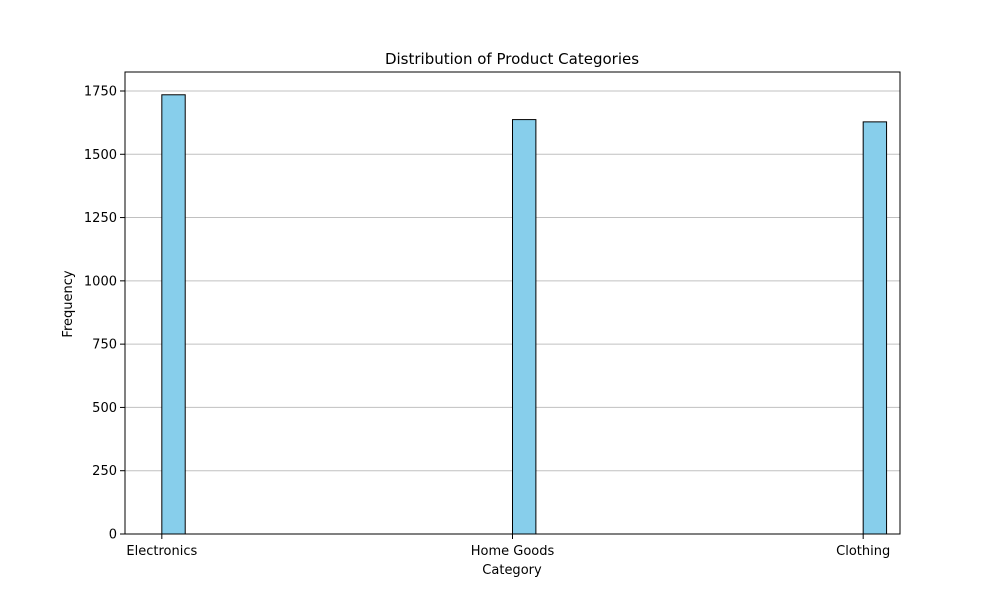  I want to click on bar-home-goods, so click(524, 327).